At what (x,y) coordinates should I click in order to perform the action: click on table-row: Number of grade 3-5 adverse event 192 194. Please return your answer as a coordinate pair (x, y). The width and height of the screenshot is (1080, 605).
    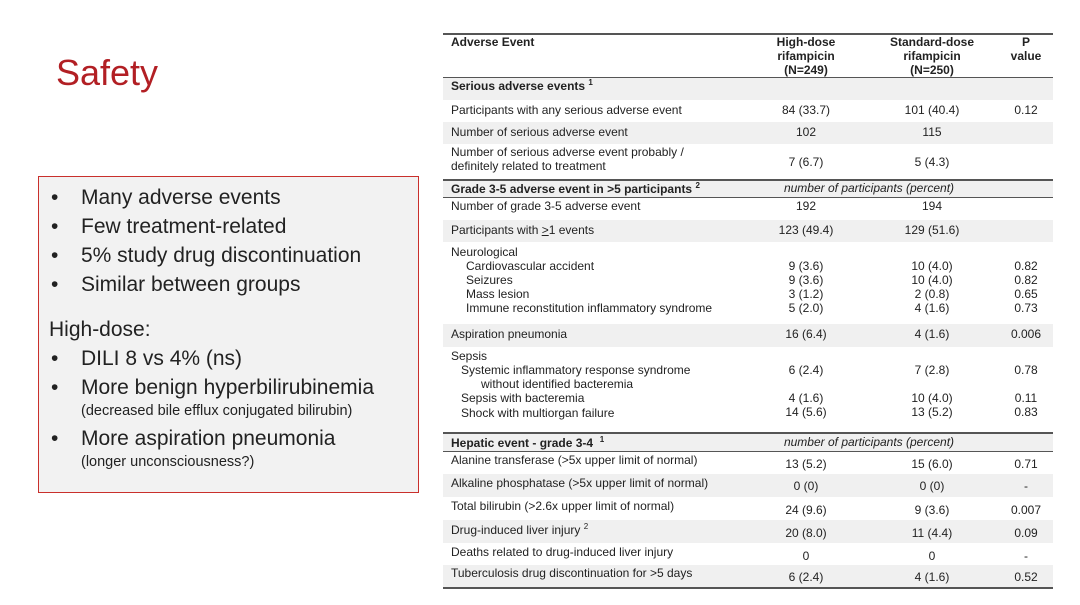
    Looking at the image, I should click on (697, 206).